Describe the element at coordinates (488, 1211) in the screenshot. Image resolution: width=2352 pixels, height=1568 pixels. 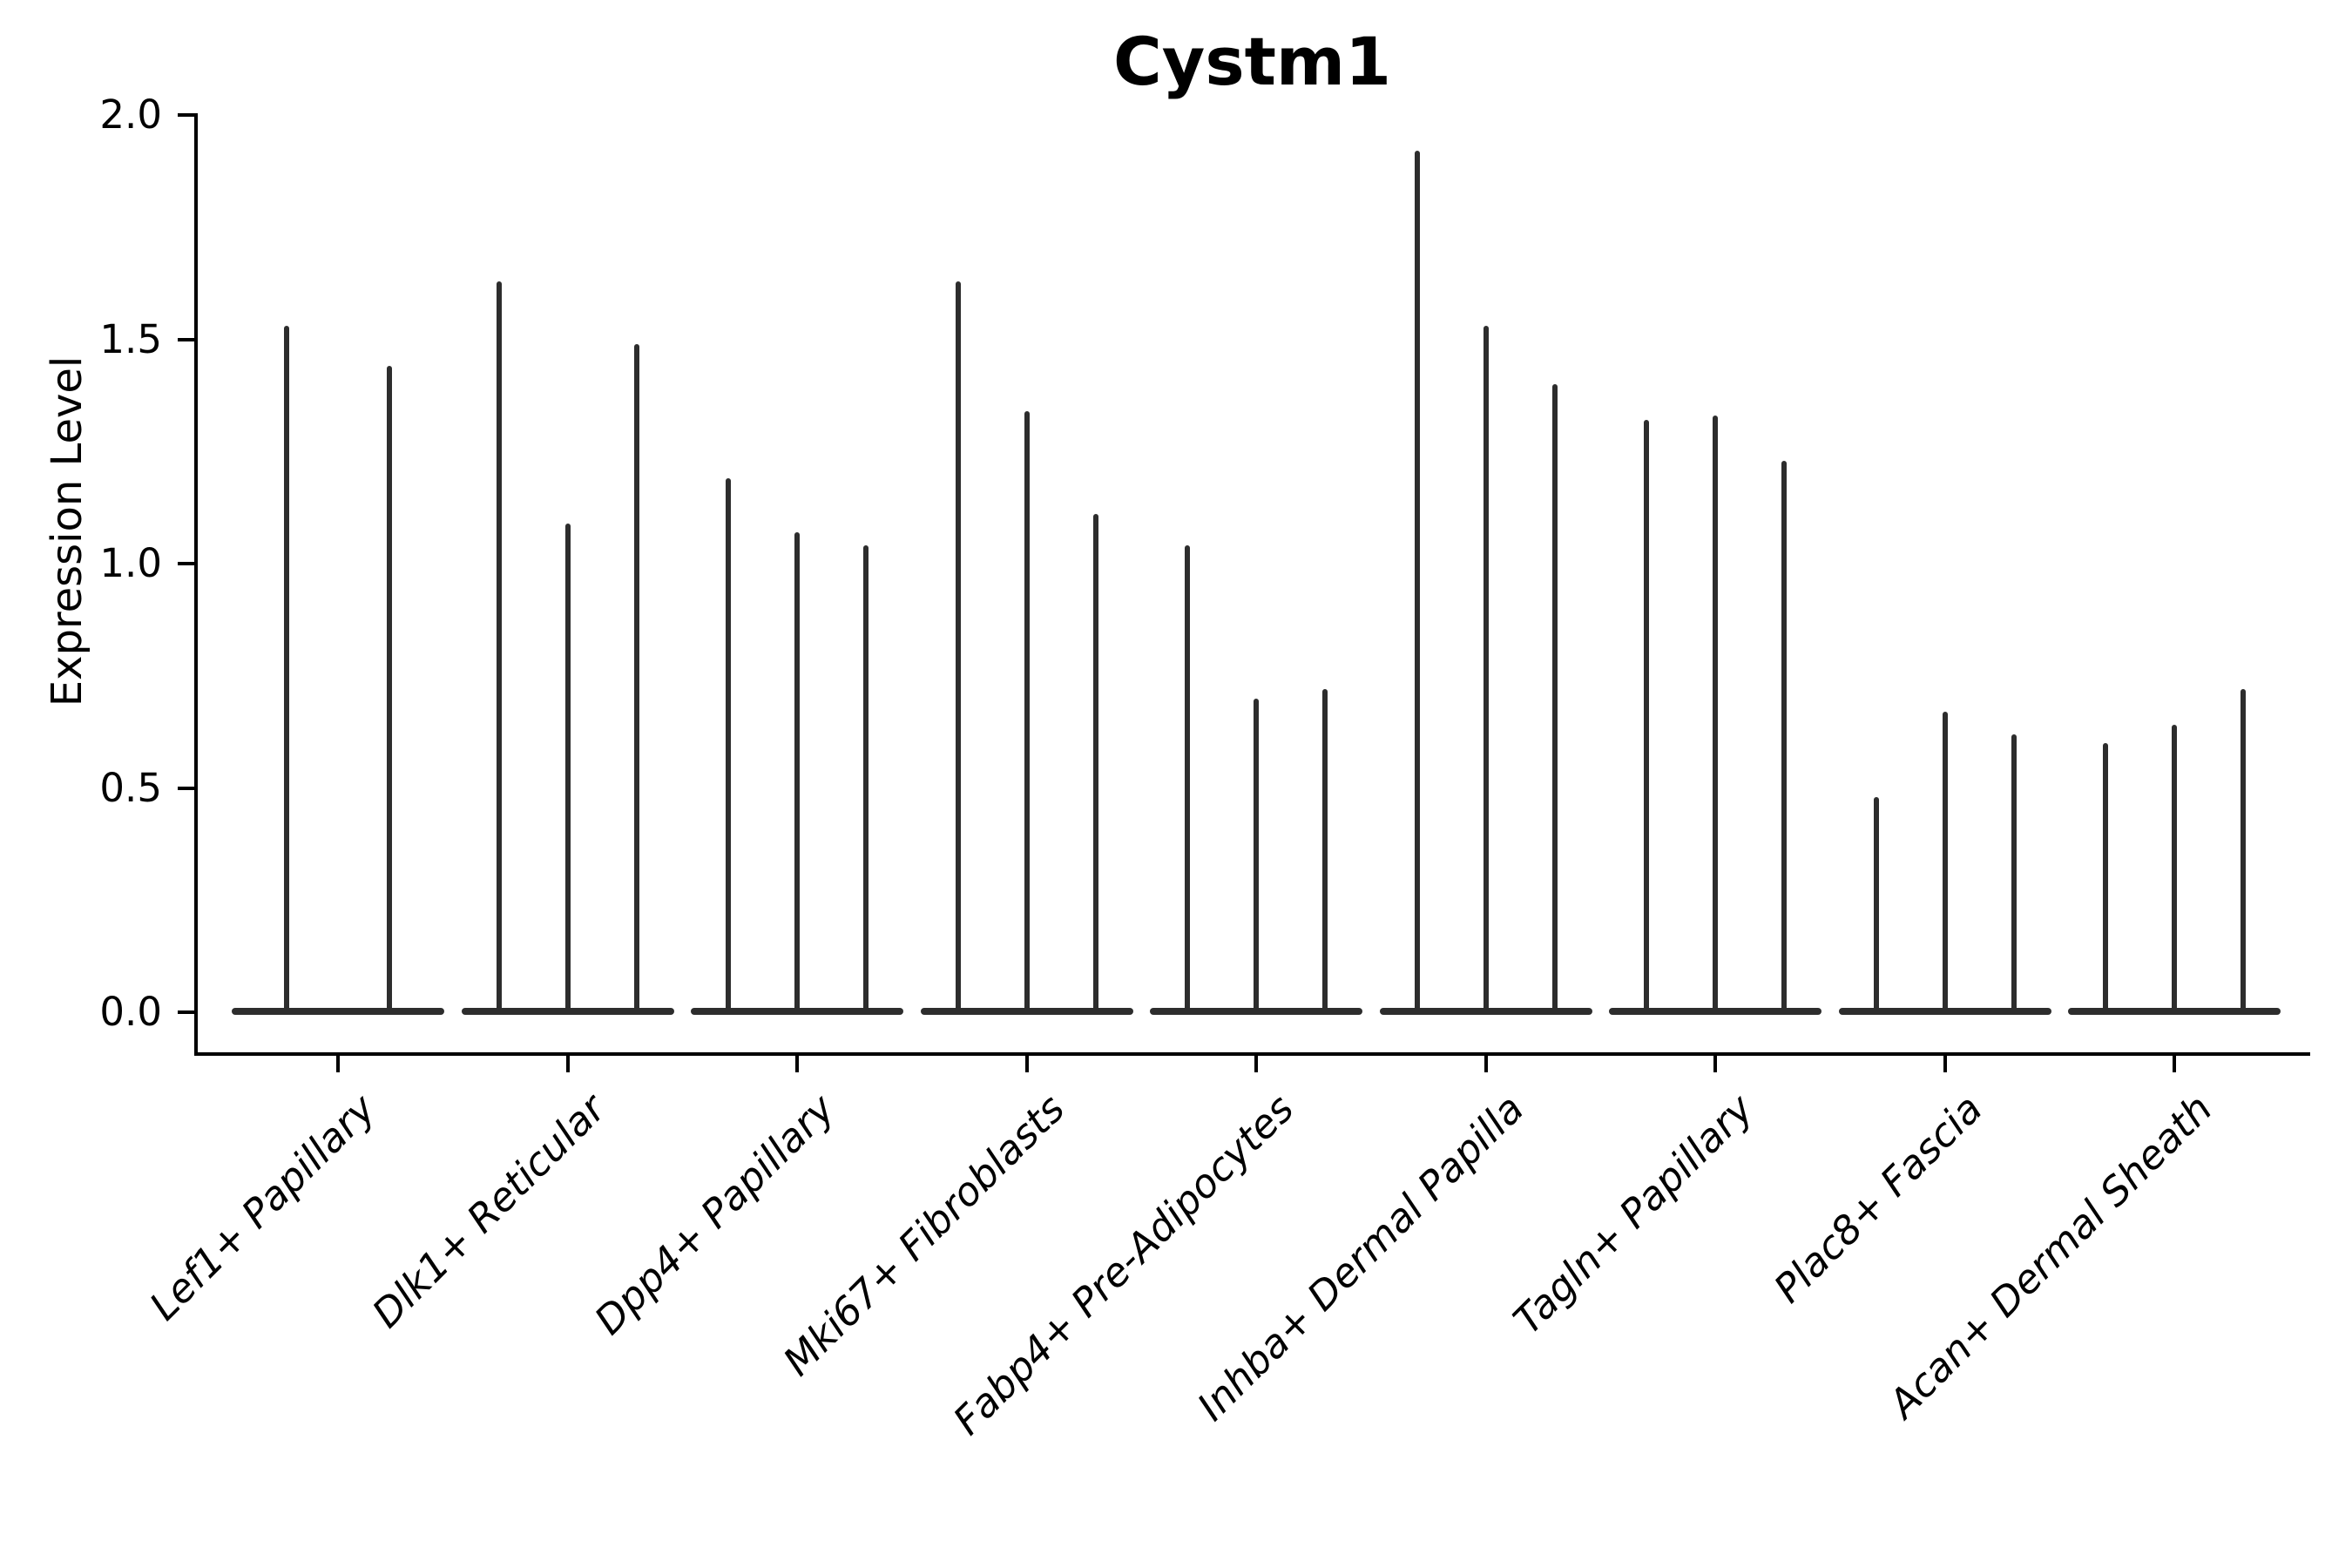
I see `x-tick-label: Dlk1+ Reticular` at that location.